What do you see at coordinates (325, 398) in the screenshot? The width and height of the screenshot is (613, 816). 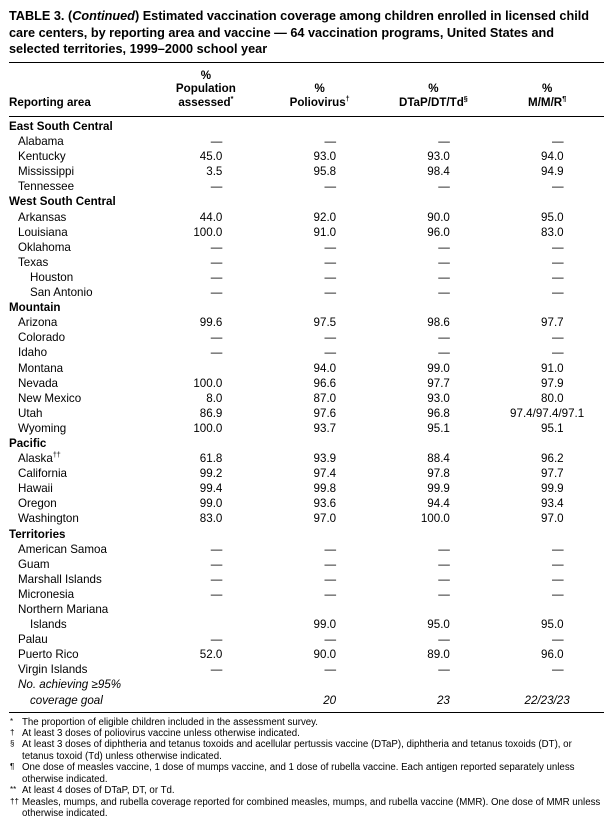 I see `value-cell: 87.0` at bounding box center [325, 398].